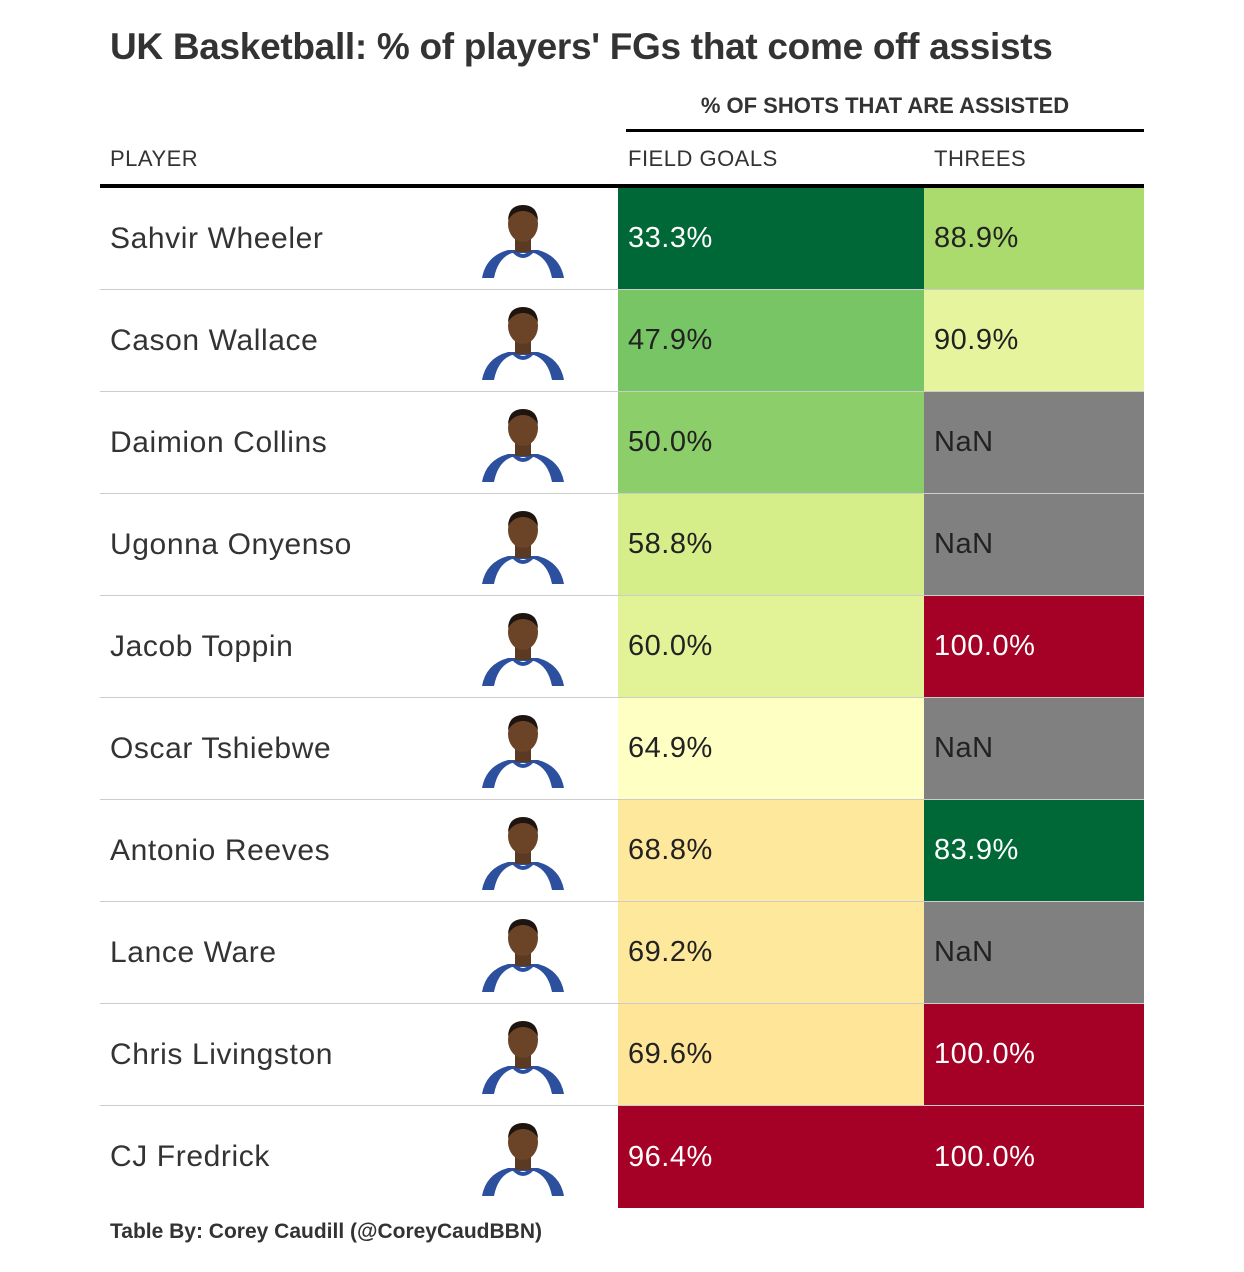 The width and height of the screenshot is (1244, 1272). Describe the element at coordinates (885, 110) in the screenshot. I see `column-spanner-label: % OF SHOTS THAT ARE ASSISTED` at that location.